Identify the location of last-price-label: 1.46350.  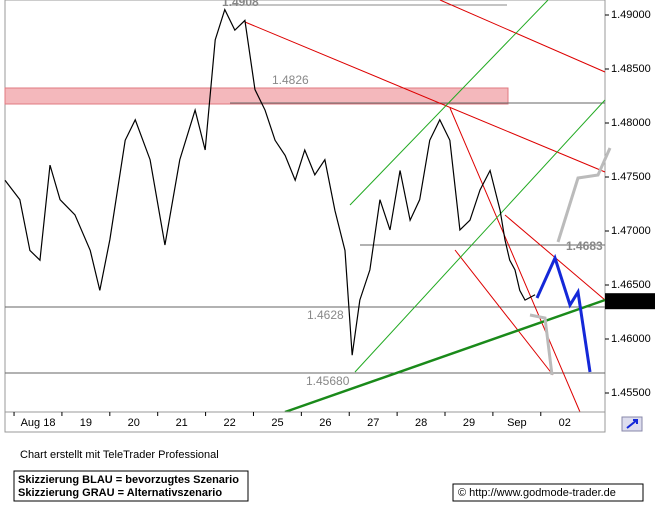
(628, 301).